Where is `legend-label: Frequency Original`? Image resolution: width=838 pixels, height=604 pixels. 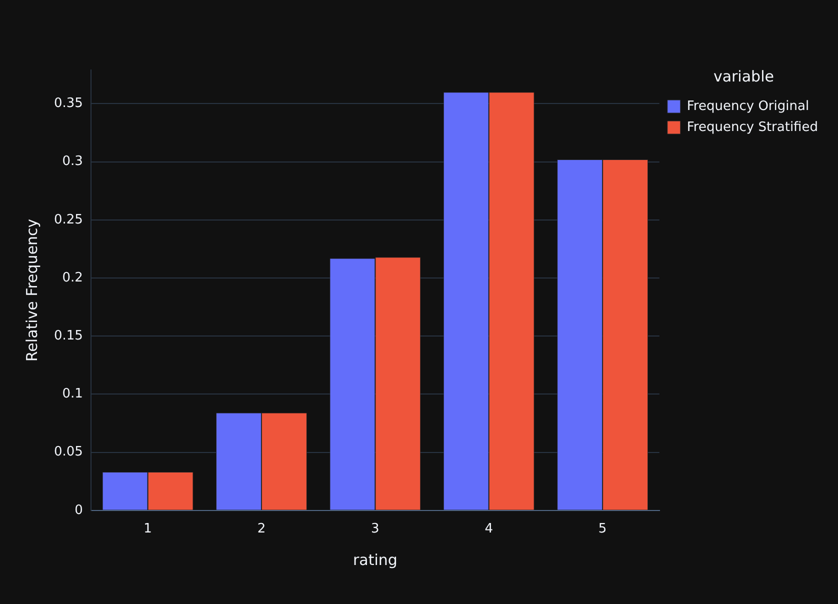 legend-label: Frequency Original is located at coordinates (748, 106).